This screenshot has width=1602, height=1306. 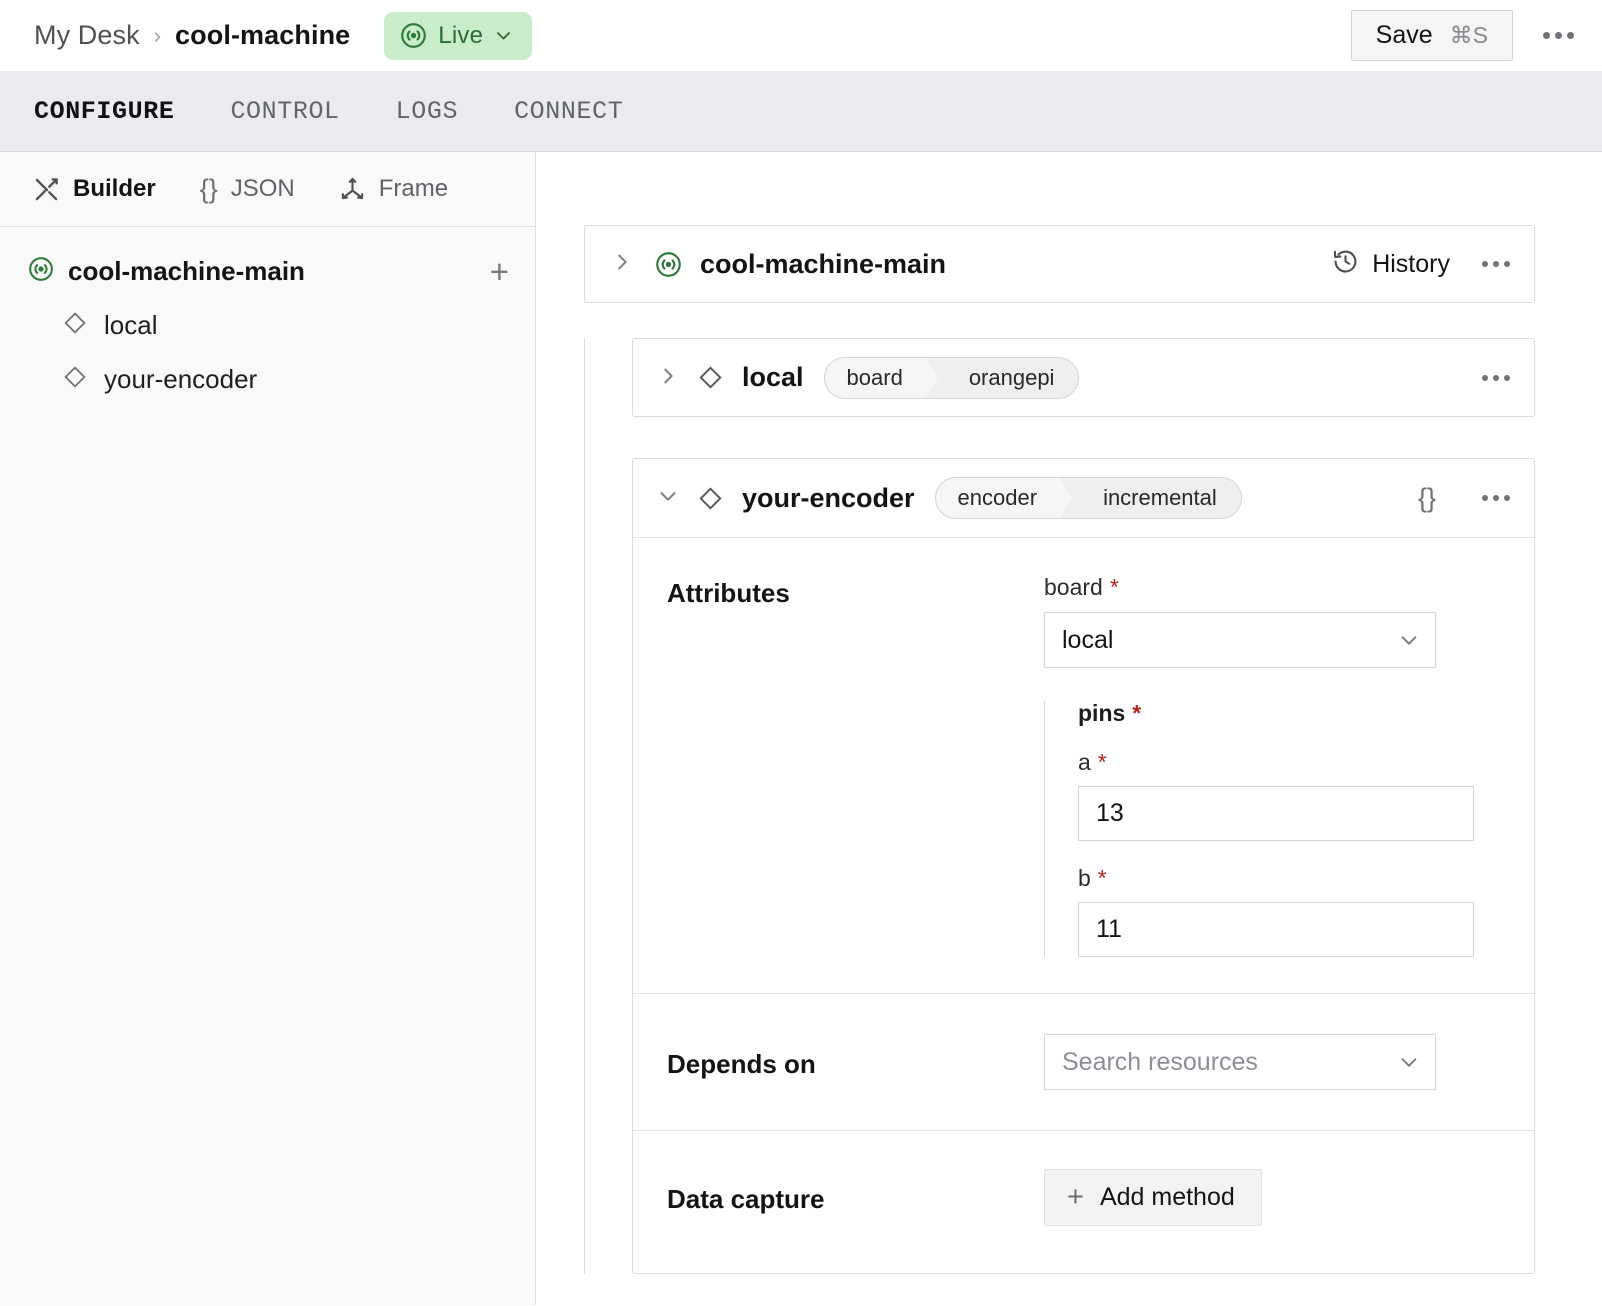 What do you see at coordinates (801, 111) in the screenshot?
I see `main-tab-bar: CONFIGURE CONTROL LOGS CONNECT` at bounding box center [801, 111].